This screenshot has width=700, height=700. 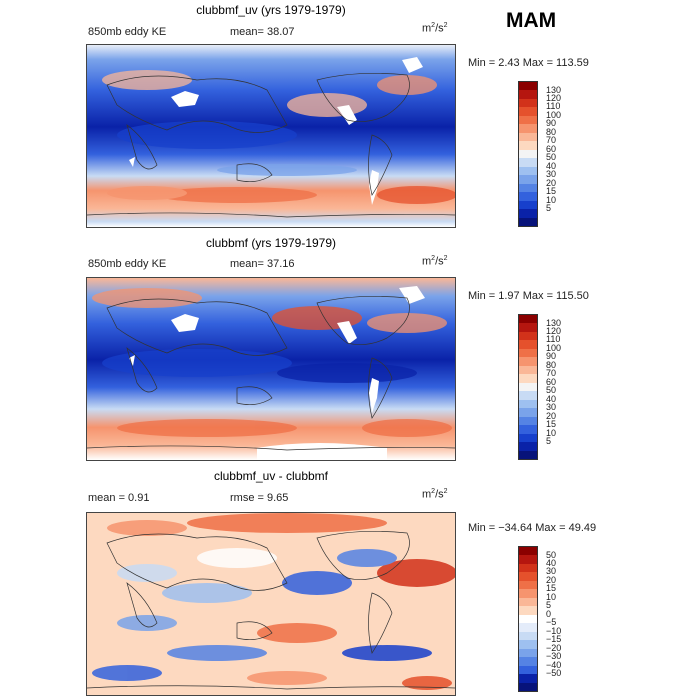 What do you see at coordinates (551, 554) in the screenshot?
I see `panel-3-colorbar-label: 50` at bounding box center [551, 554].